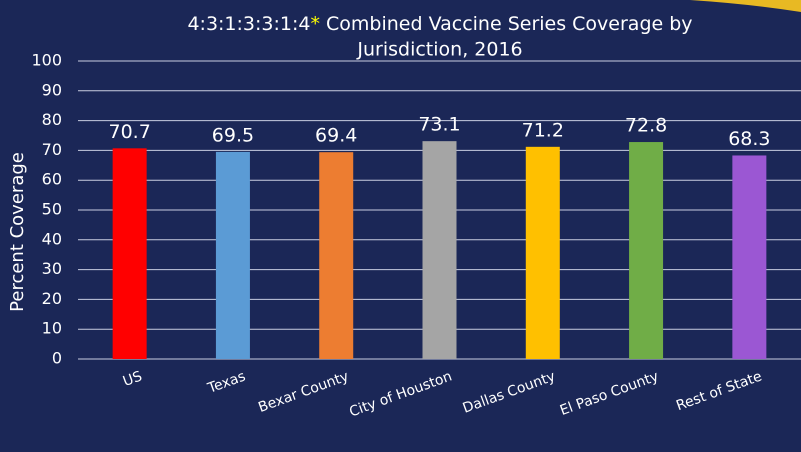 Image resolution: width=801 pixels, height=452 pixels. I want to click on title-asterisk: *, so click(315, 24).